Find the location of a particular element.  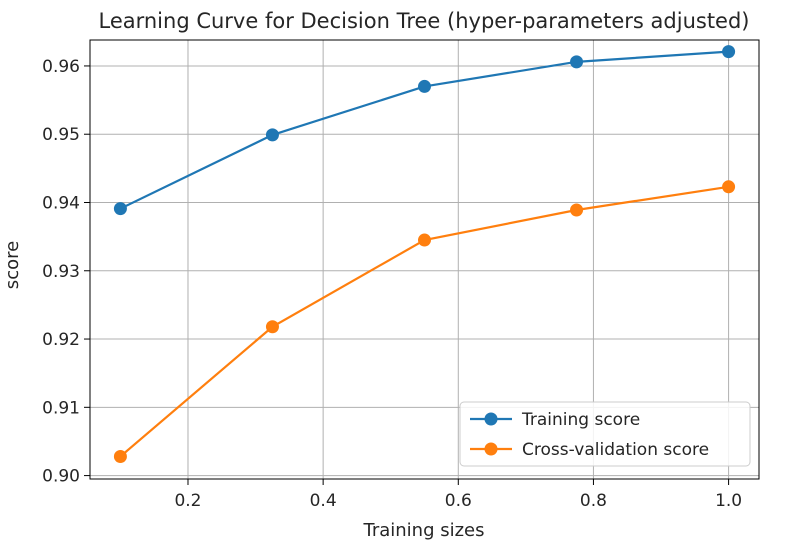

y-tick-label: 0.94 is located at coordinates (61, 203).